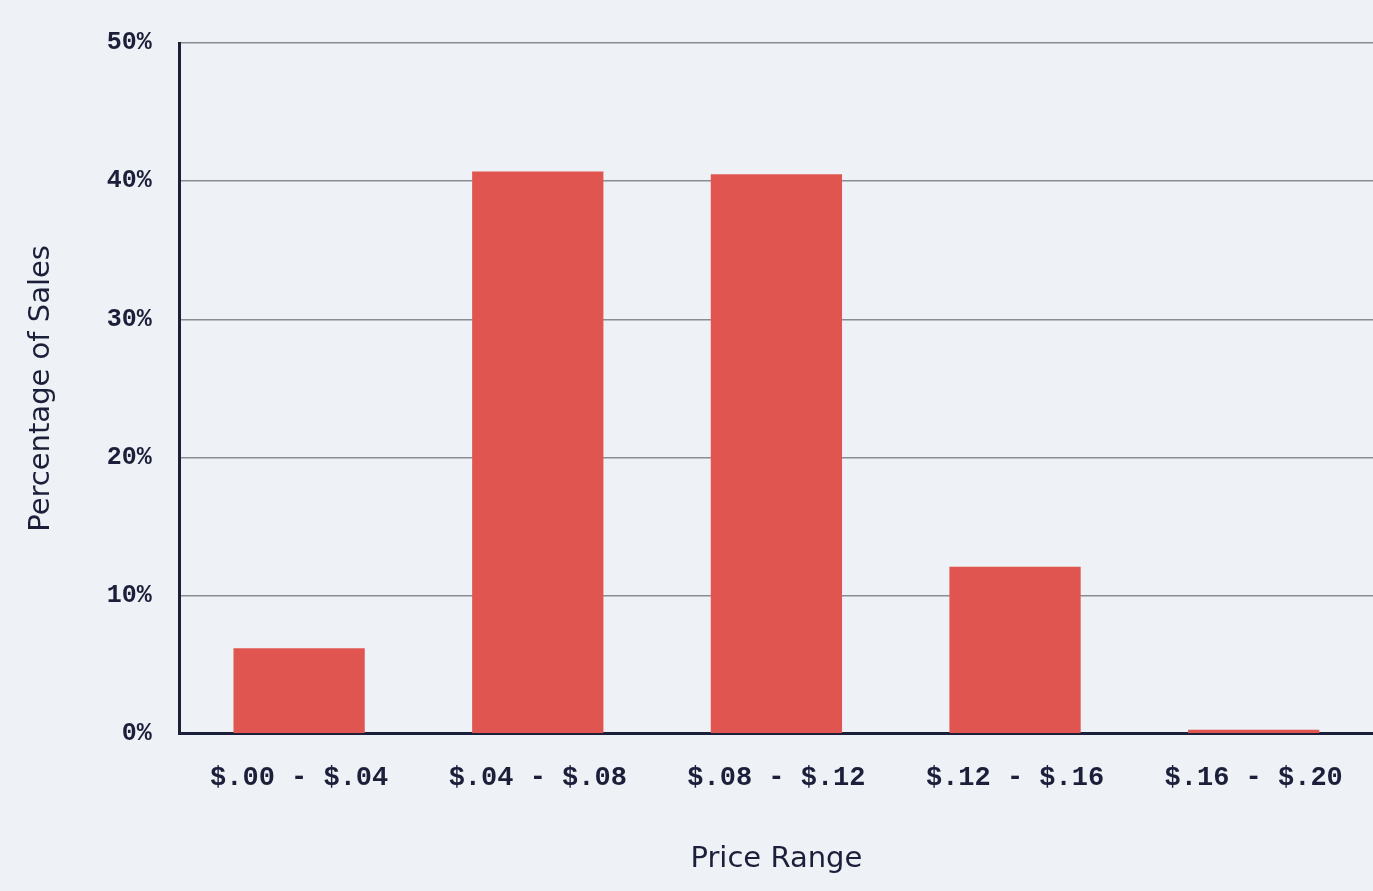 The height and width of the screenshot is (891, 1373). What do you see at coordinates (1253, 777) in the screenshot?
I see `x-tick-label: $.16 - $.20` at bounding box center [1253, 777].